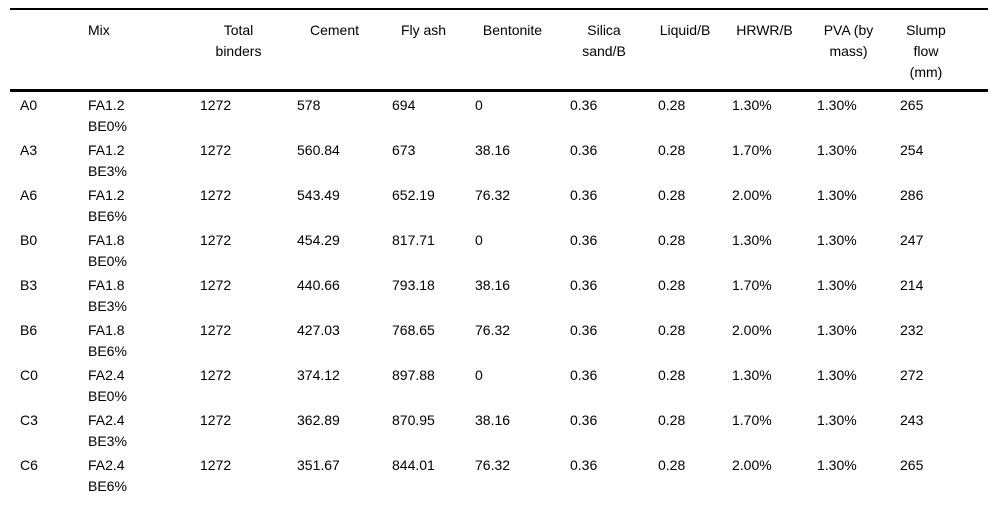 The image size is (1000, 508). Describe the element at coordinates (29, 465) in the screenshot. I see `row-id-cell: C6` at that location.